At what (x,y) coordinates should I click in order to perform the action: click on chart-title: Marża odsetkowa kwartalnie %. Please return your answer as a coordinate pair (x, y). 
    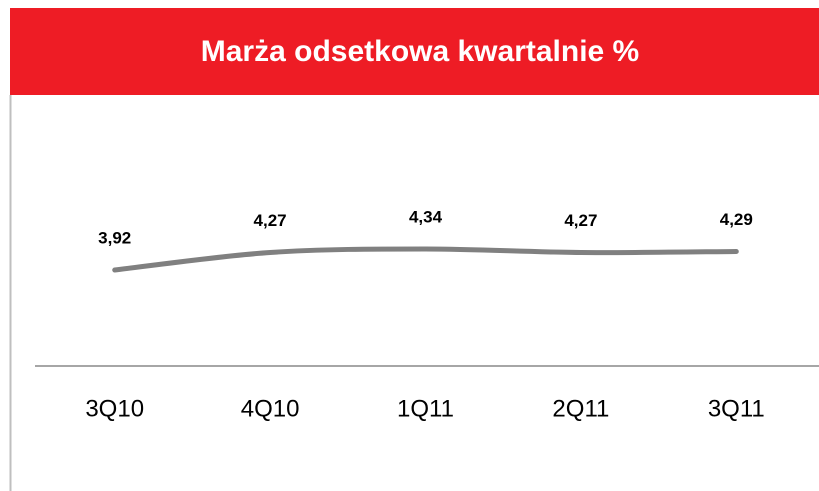
    Looking at the image, I should click on (420, 51).